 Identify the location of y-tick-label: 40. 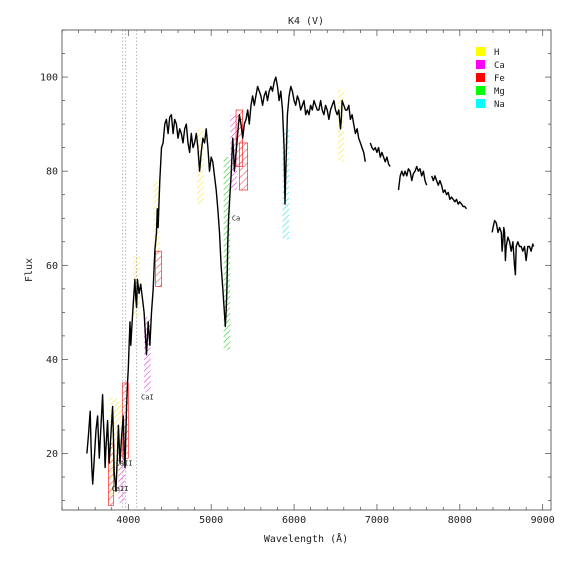
(52, 360).